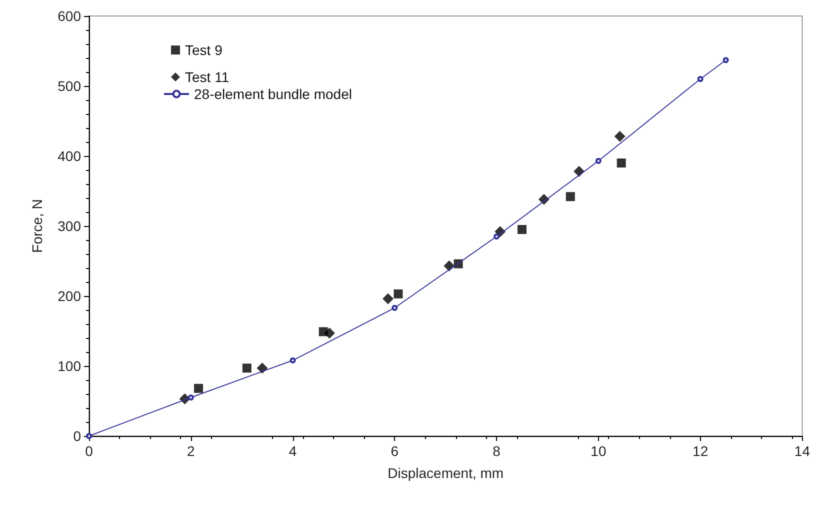  What do you see at coordinates (207, 77) in the screenshot?
I see `legend-label: Test 11` at bounding box center [207, 77].